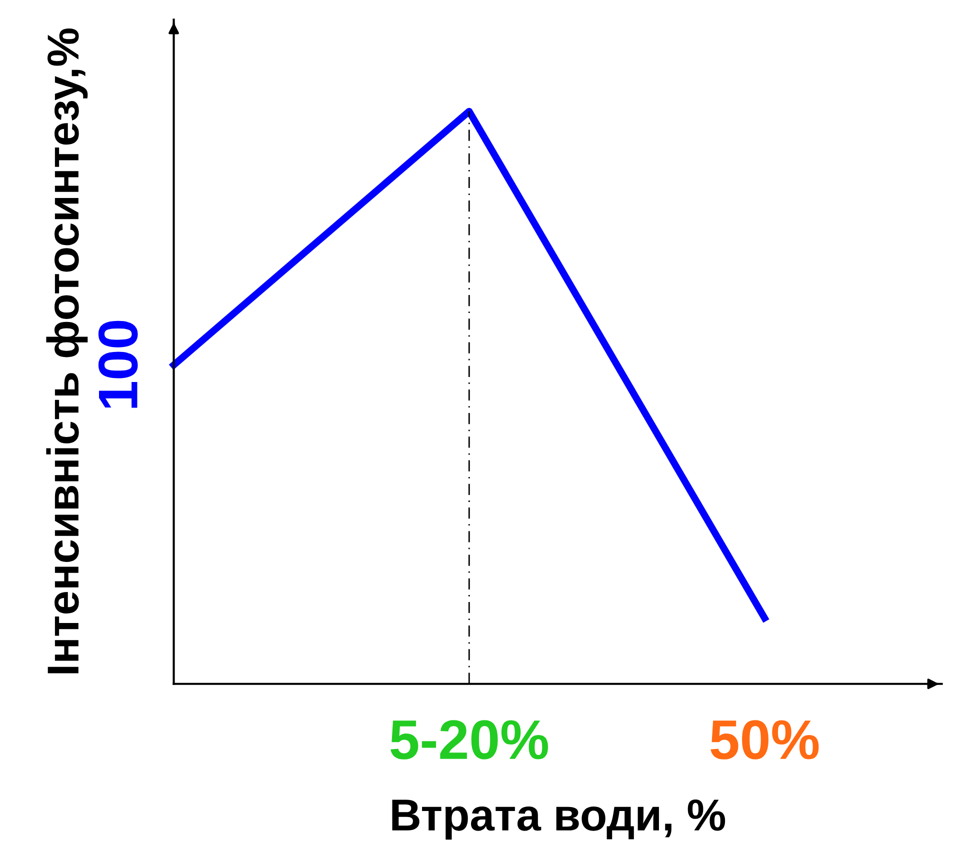 This screenshot has height=857, width=960. What do you see at coordinates (67, 351) in the screenshot?
I see `y-axis-title: Інтенсивність фотосинтезу,%` at bounding box center [67, 351].